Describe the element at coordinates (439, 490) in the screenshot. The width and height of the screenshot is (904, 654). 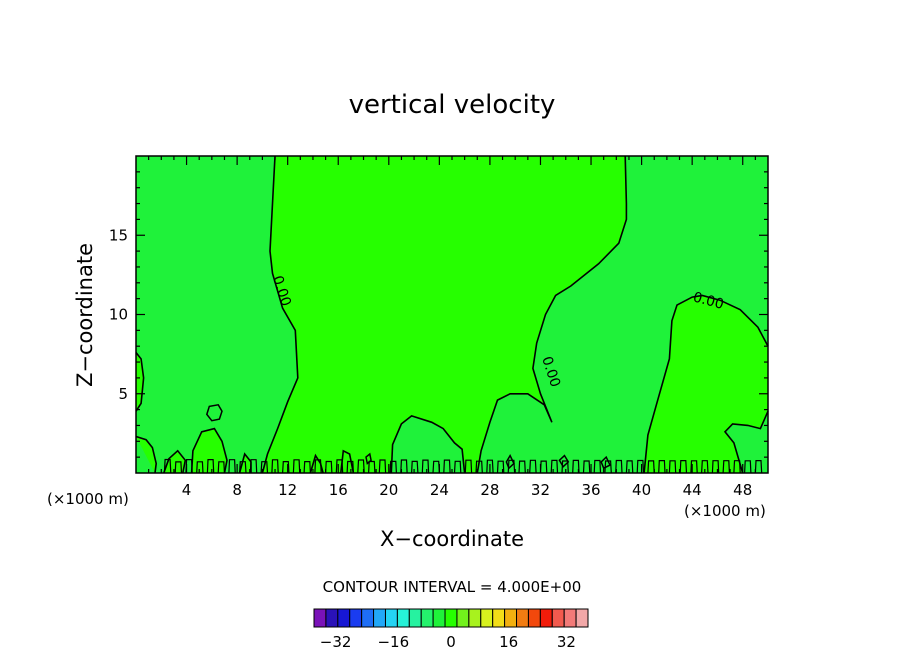
I see `x-tick-label: 24` at that location.